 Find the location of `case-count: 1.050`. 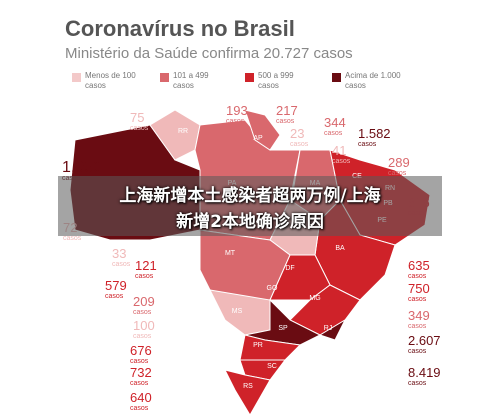

case-count: 1.050 is located at coordinates (82, 167).